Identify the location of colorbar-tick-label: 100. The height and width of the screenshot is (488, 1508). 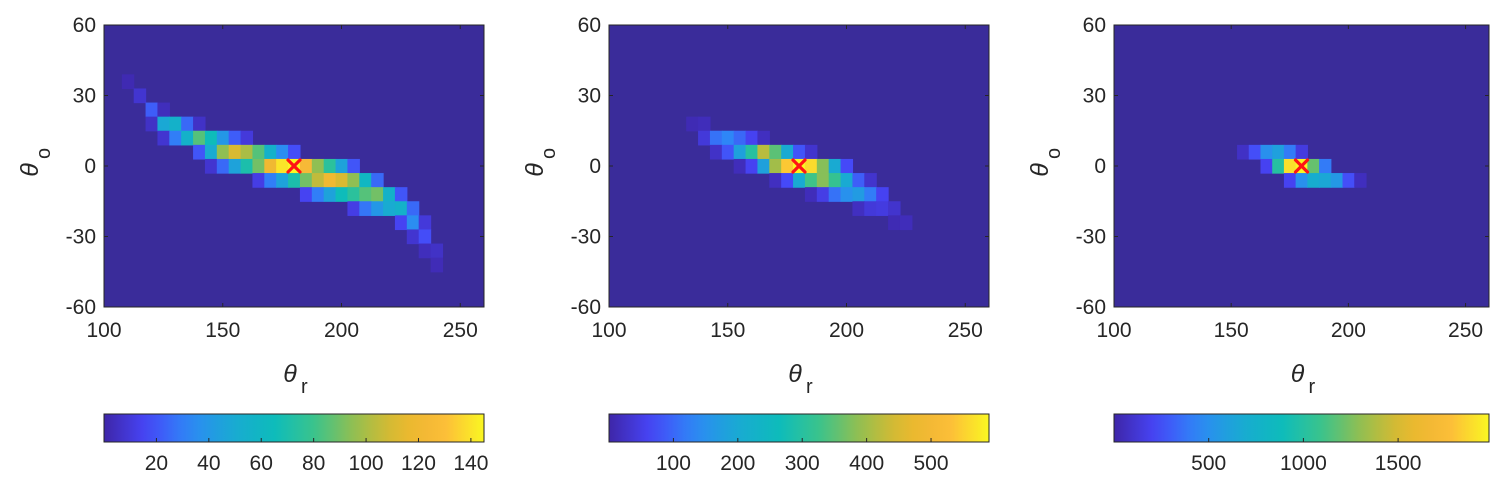
(673, 463).